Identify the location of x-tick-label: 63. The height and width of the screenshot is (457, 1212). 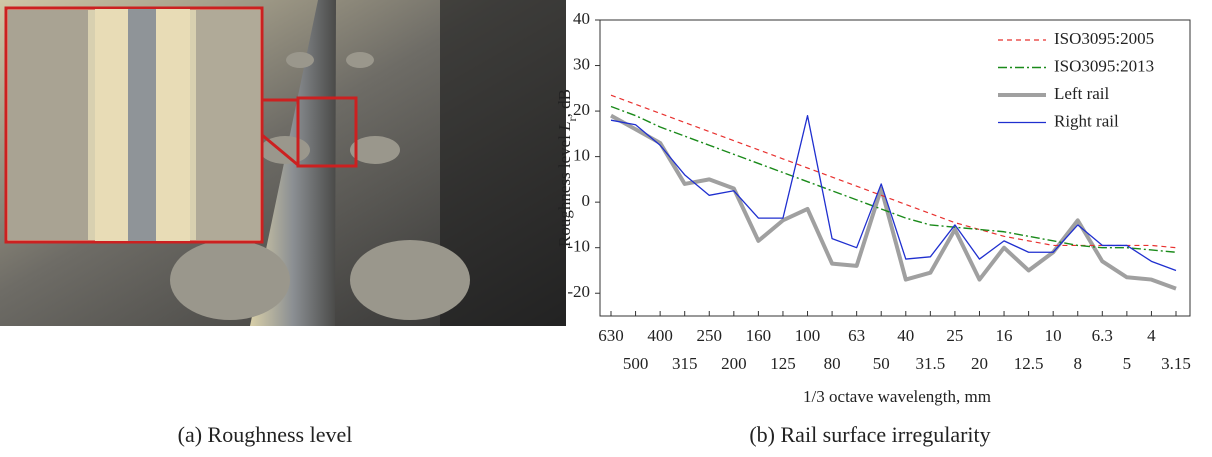
(856, 335).